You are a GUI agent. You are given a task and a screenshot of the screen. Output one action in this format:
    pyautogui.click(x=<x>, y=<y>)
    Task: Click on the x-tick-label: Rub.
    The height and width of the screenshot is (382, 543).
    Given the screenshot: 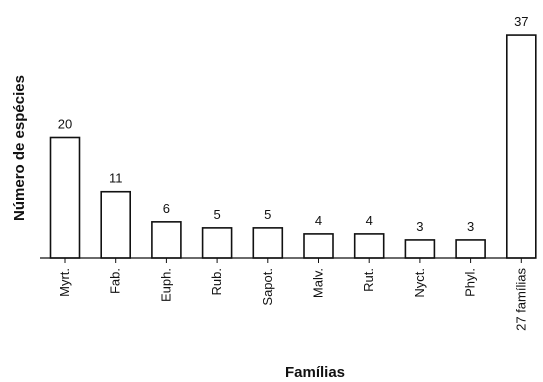 What is the action you would take?
    pyautogui.click(x=216, y=281)
    